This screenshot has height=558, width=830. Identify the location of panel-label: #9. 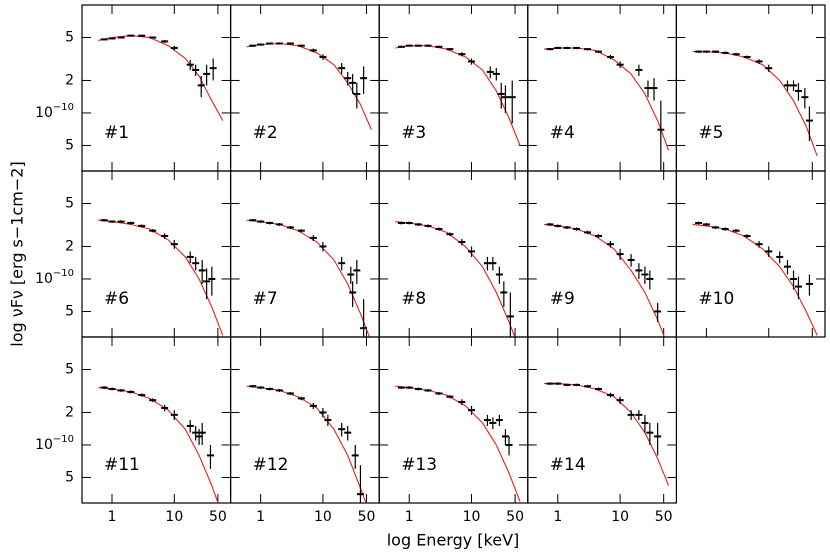
(562, 299).